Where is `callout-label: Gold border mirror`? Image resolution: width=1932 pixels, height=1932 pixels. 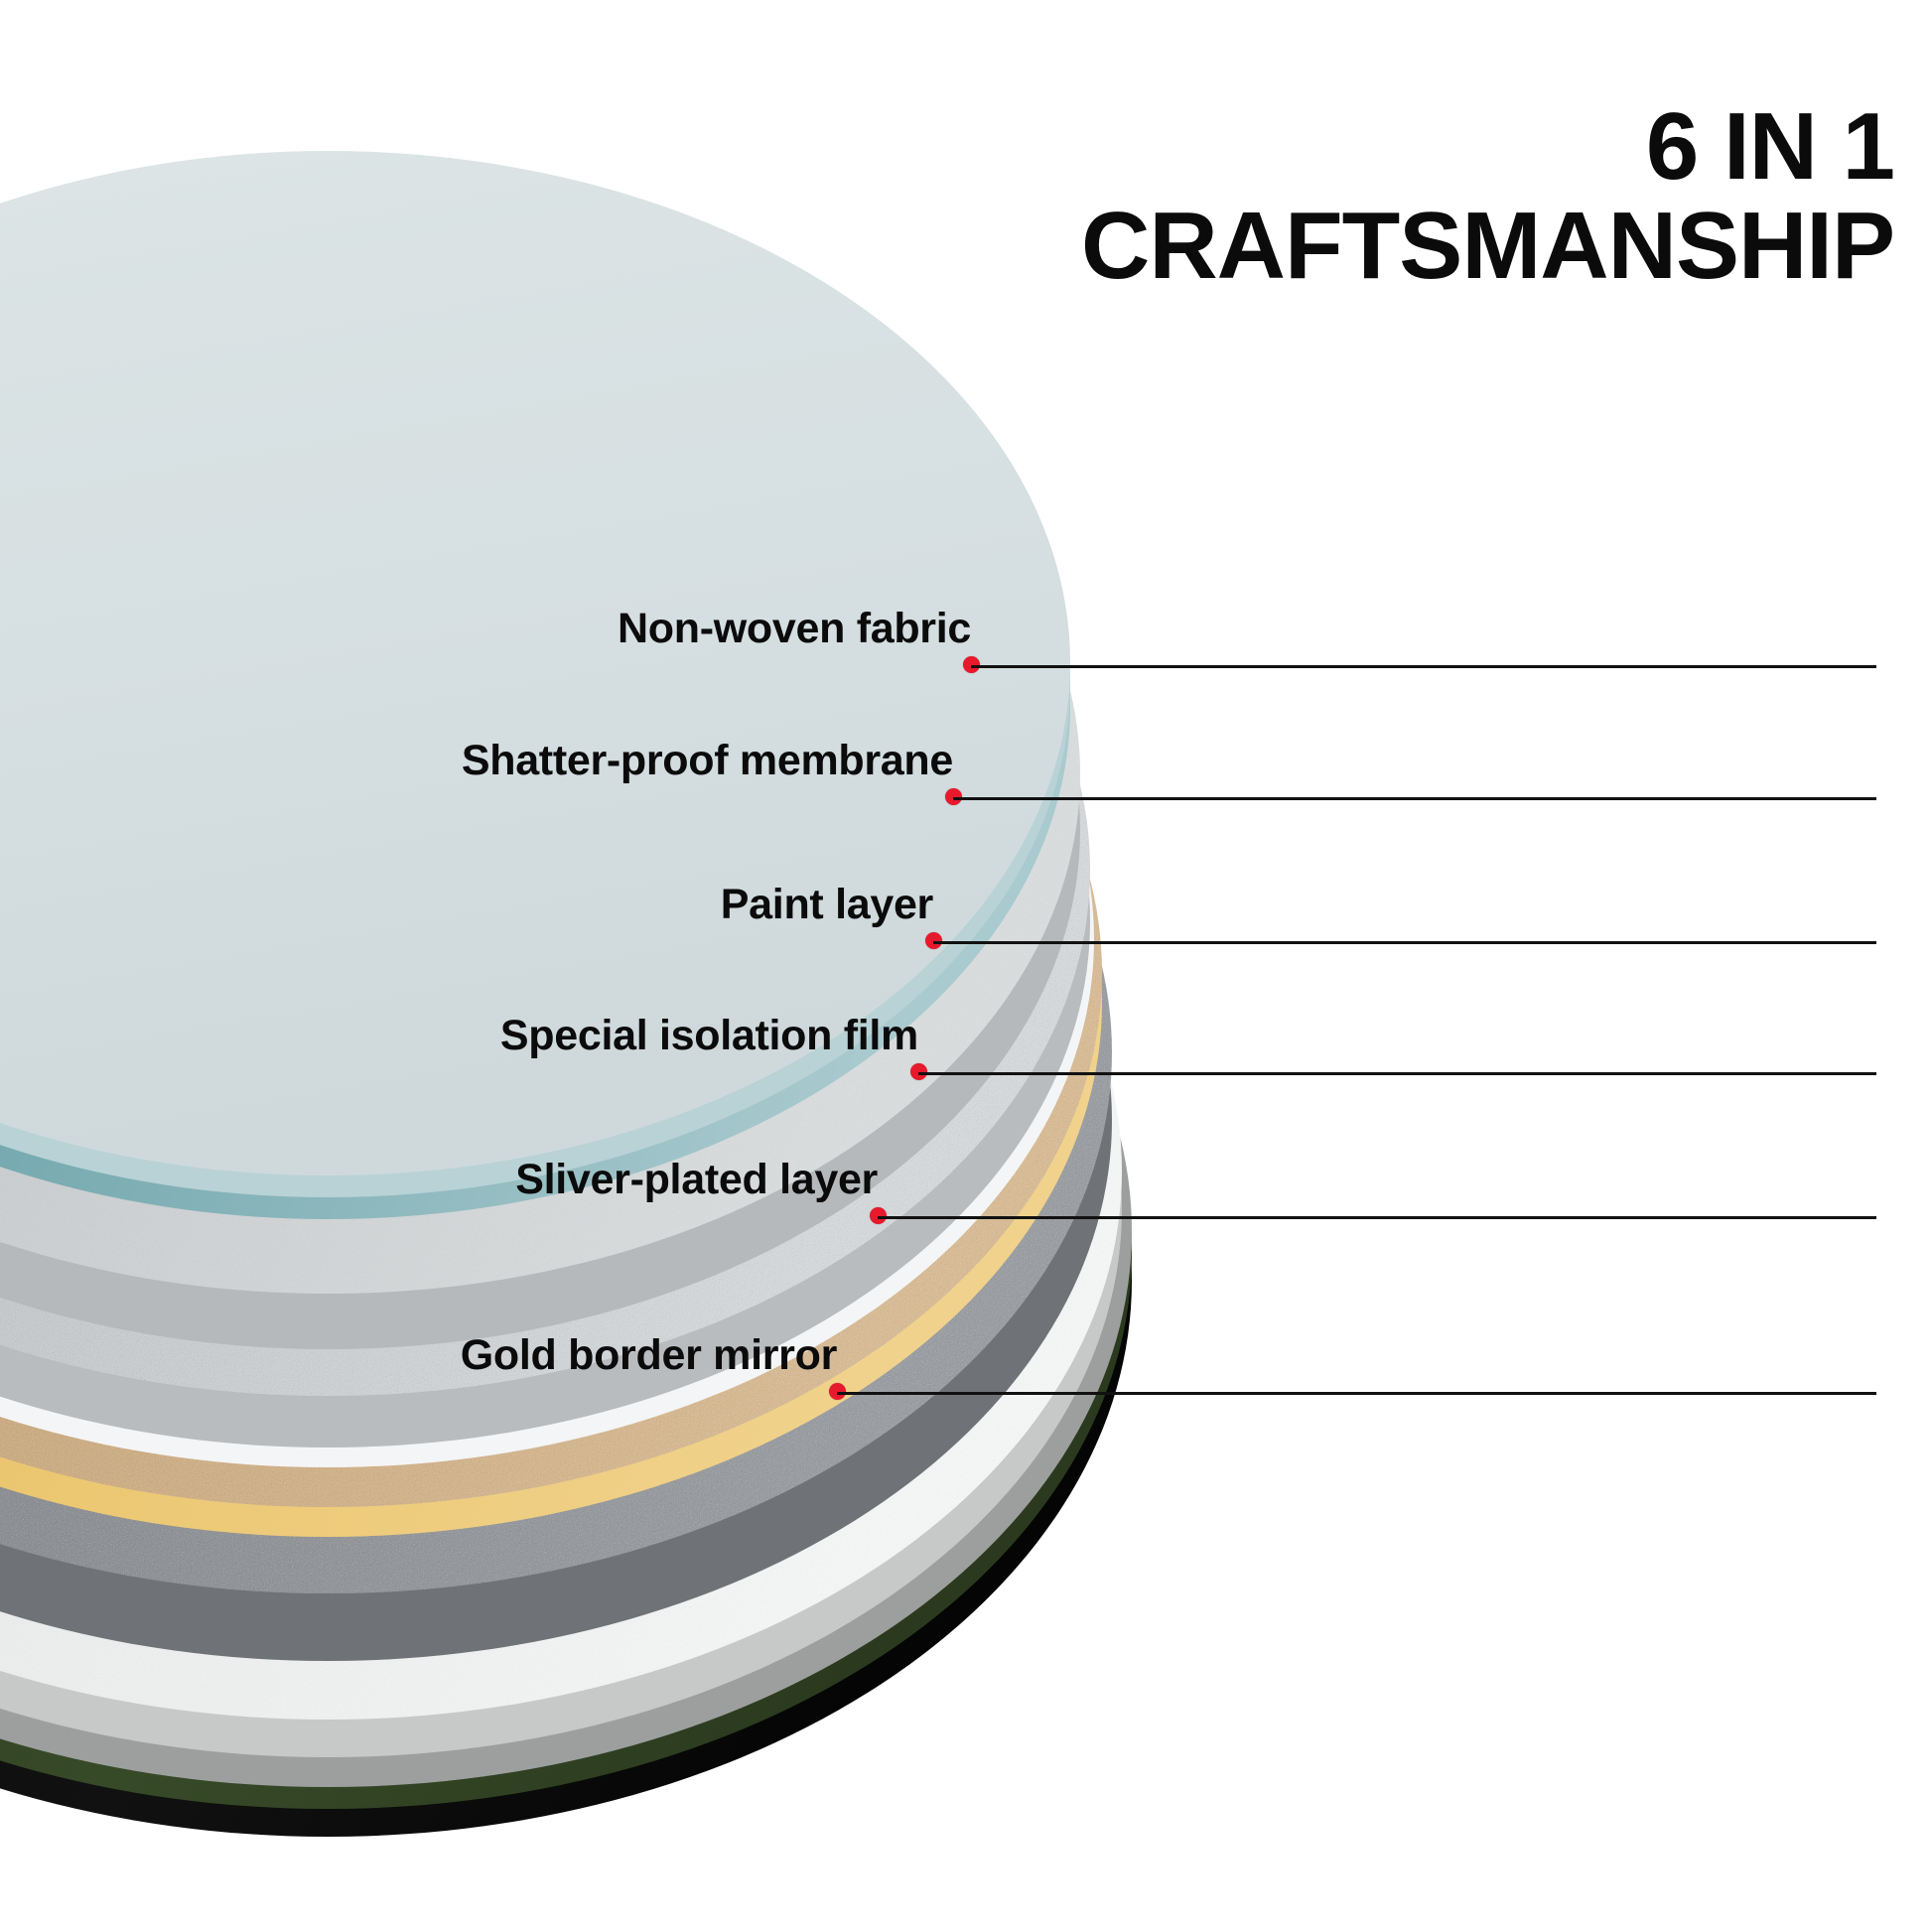
callout-label: Gold border mirror is located at coordinates (649, 1355).